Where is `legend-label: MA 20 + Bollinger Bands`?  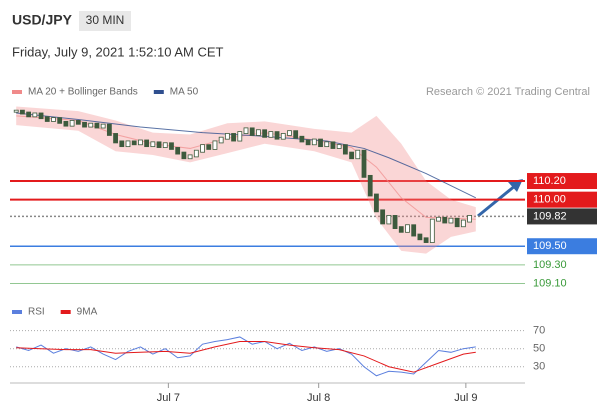 legend-label: MA 20 + Bollinger Bands is located at coordinates (83, 92).